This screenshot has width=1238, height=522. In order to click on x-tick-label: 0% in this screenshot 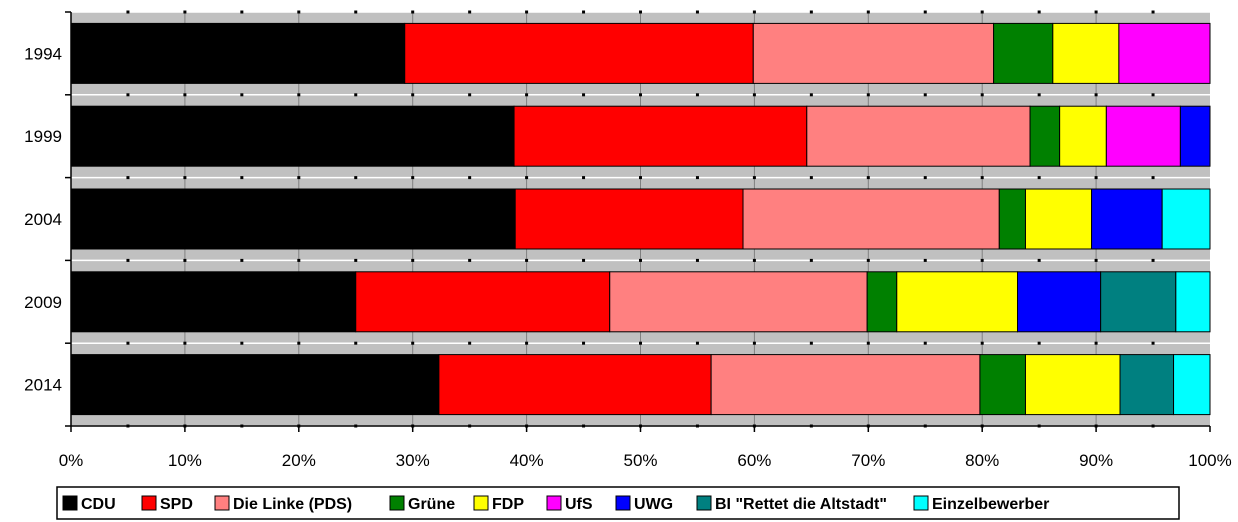, I will do `click(71, 460)`.